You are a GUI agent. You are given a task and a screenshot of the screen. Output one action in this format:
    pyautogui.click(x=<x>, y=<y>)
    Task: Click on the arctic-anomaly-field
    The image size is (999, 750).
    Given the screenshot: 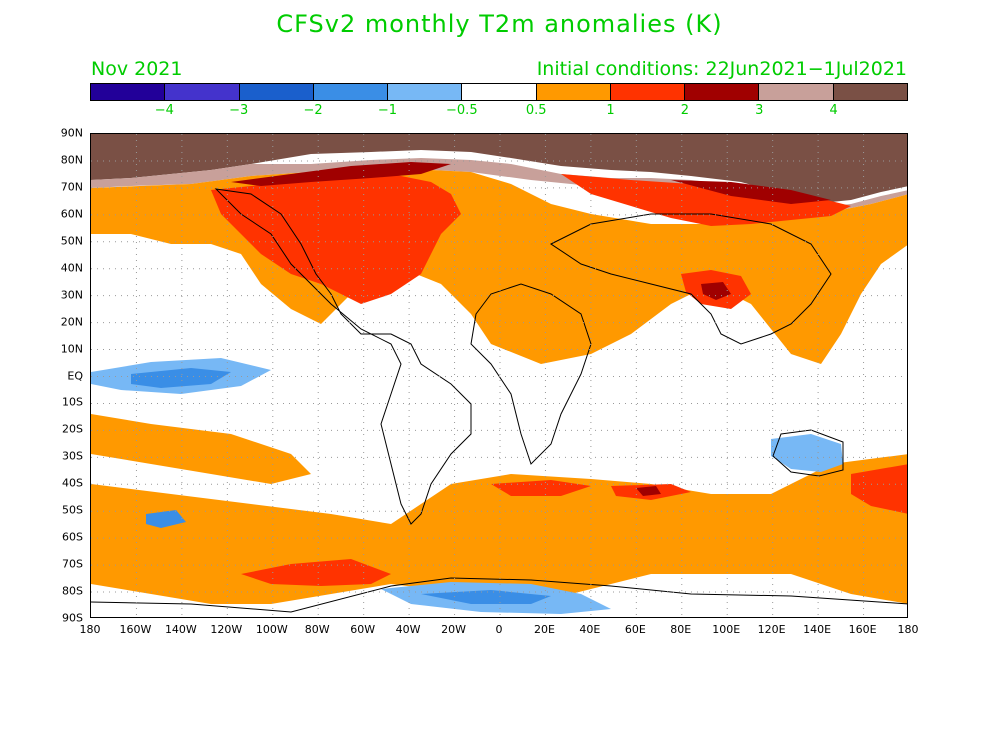 What is the action you would take?
    pyautogui.click(x=499, y=168)
    